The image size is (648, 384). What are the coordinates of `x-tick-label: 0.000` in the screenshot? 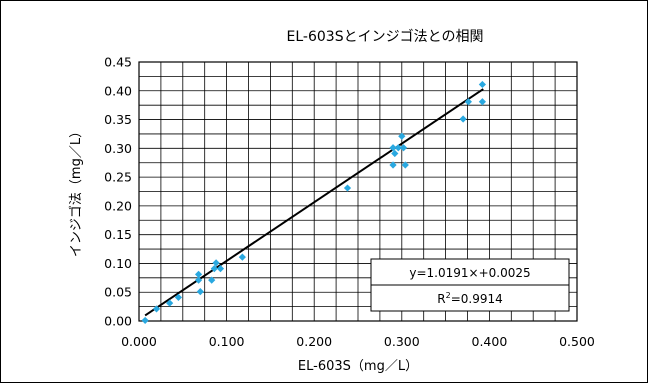 It's located at (139, 341).